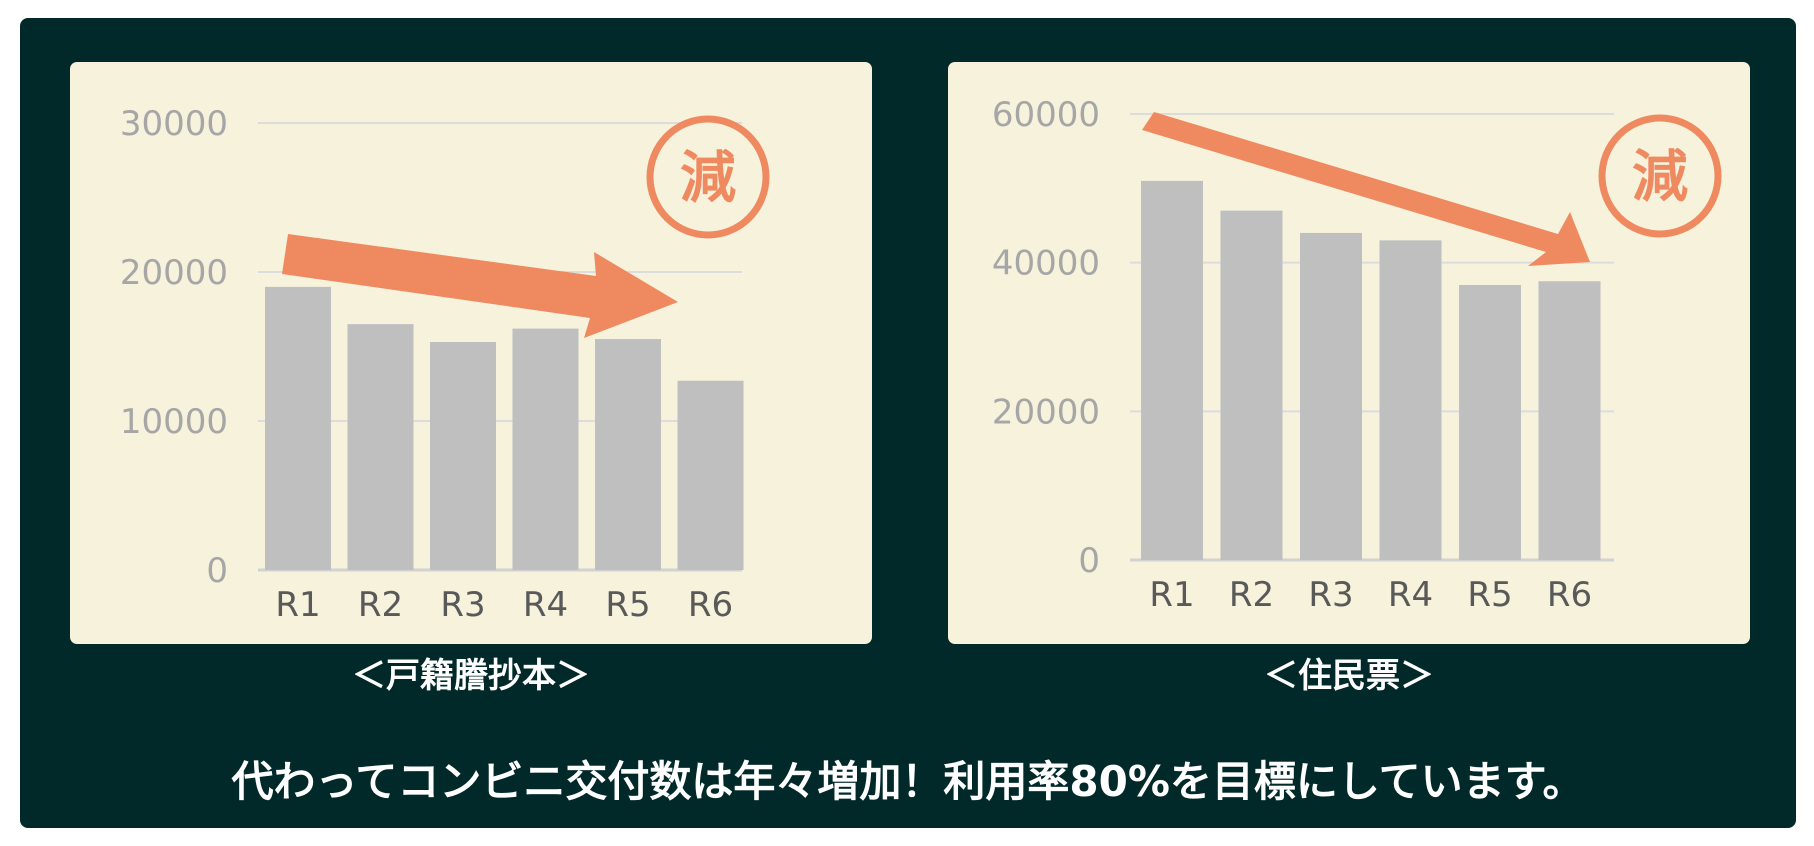 The width and height of the screenshot is (1814, 846). I want to click on y-tick-label: 40000, so click(1046, 264).